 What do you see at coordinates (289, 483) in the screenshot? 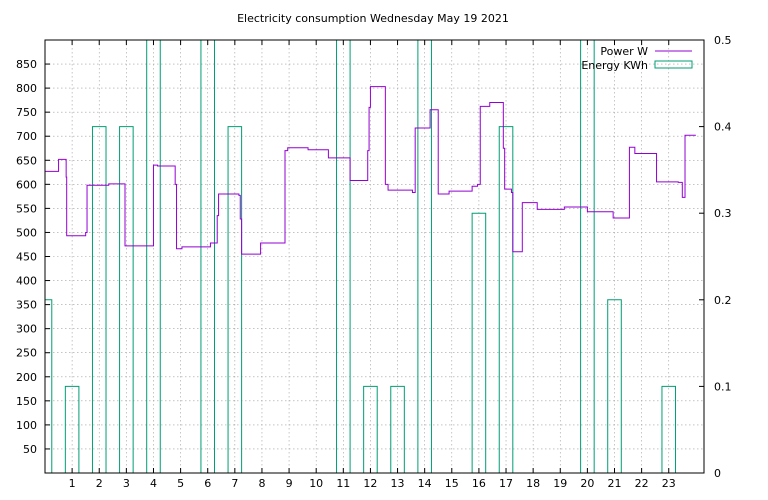
I see `x-tick-label: 9` at bounding box center [289, 483].